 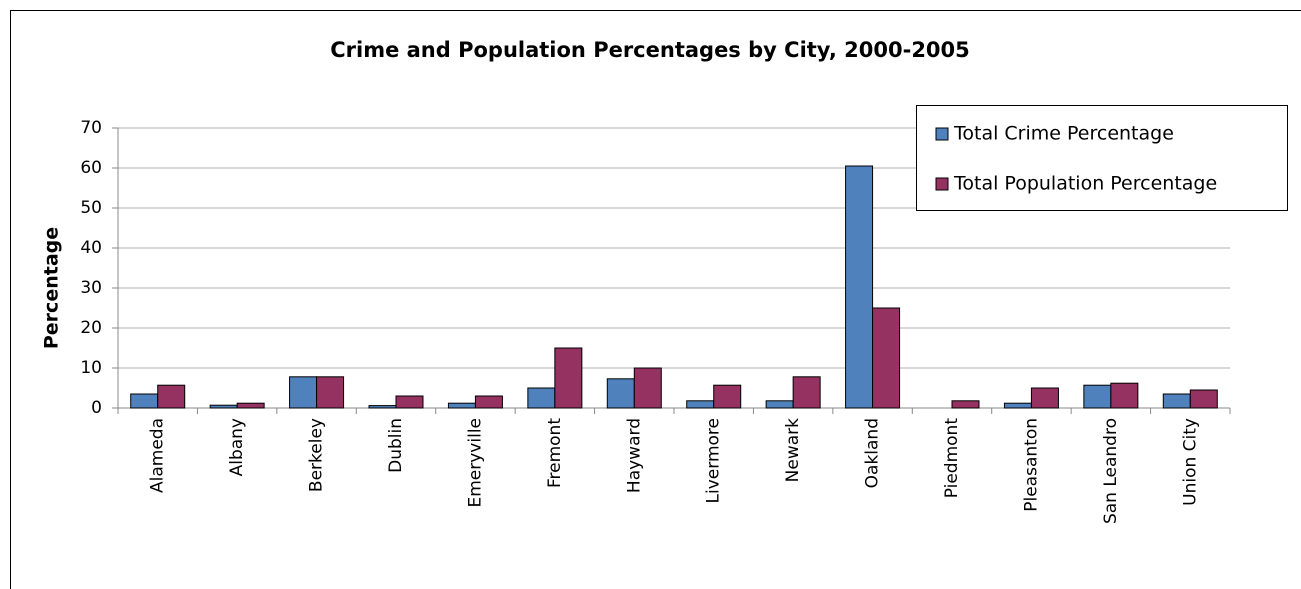 I want to click on legend-box, so click(x=1102, y=158).